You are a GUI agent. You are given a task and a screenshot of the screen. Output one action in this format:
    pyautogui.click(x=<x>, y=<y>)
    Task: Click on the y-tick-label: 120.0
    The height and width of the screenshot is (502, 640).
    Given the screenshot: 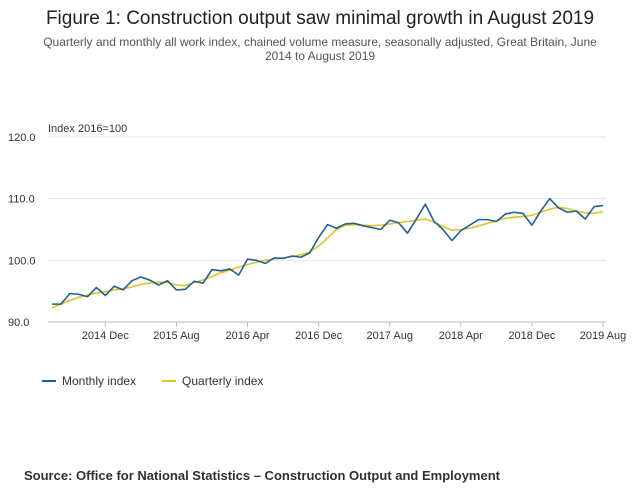 What is the action you would take?
    pyautogui.click(x=22, y=138)
    